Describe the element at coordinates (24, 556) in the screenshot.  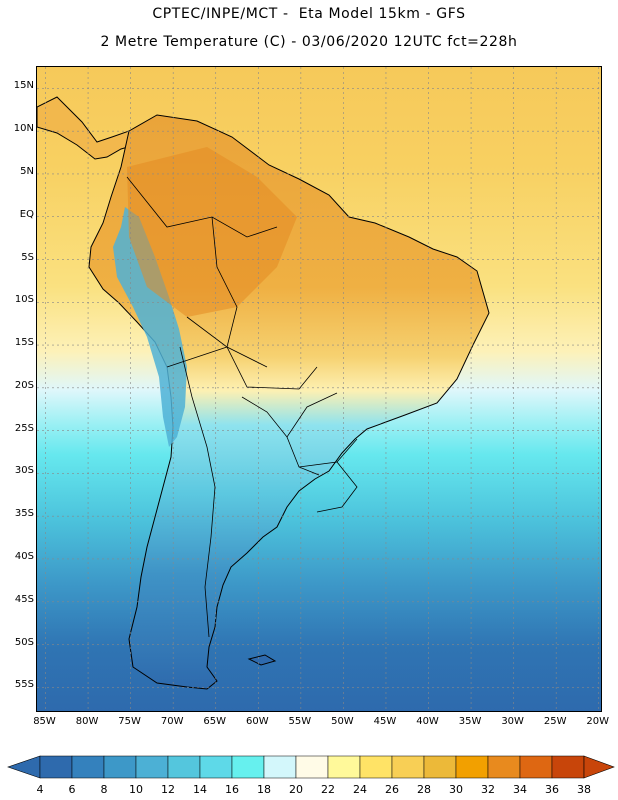
I see `latitude-tick-label: 40S` at that location.